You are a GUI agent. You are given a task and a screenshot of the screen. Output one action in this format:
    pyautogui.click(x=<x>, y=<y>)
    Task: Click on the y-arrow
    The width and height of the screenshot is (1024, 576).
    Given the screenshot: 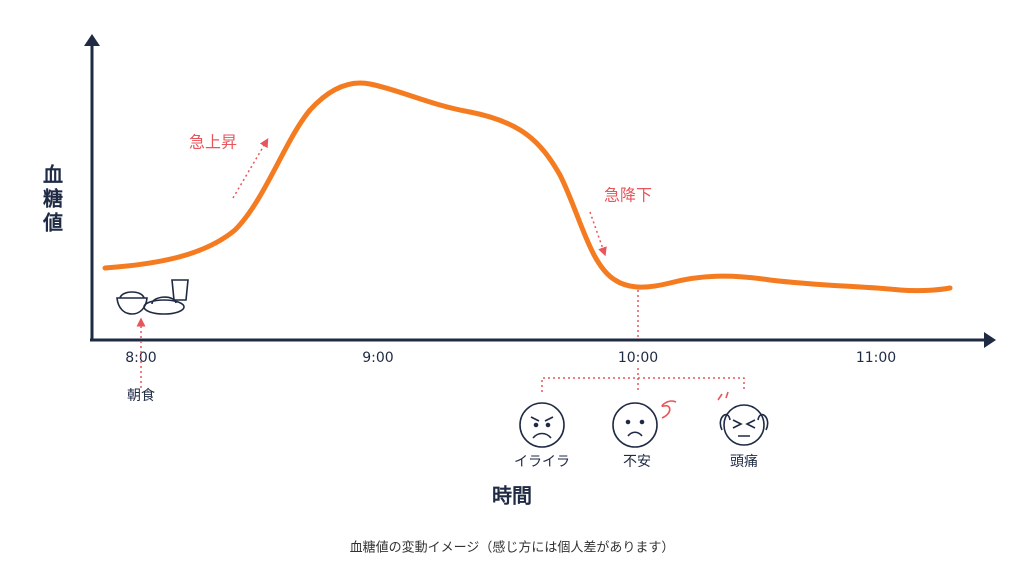 What is the action you would take?
    pyautogui.click(x=92, y=40)
    